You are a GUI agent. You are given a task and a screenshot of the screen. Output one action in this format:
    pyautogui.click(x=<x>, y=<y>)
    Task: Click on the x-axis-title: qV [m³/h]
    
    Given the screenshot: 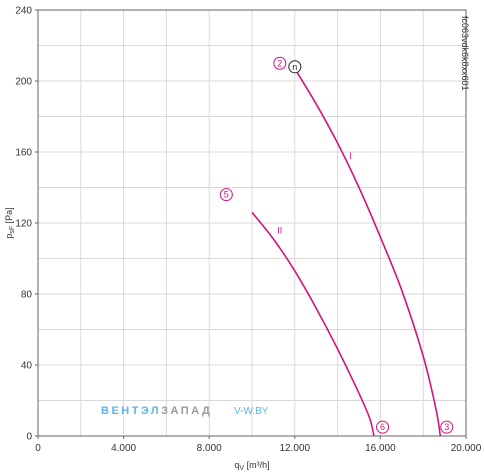 What is the action you would take?
    pyautogui.click(x=251, y=466)
    